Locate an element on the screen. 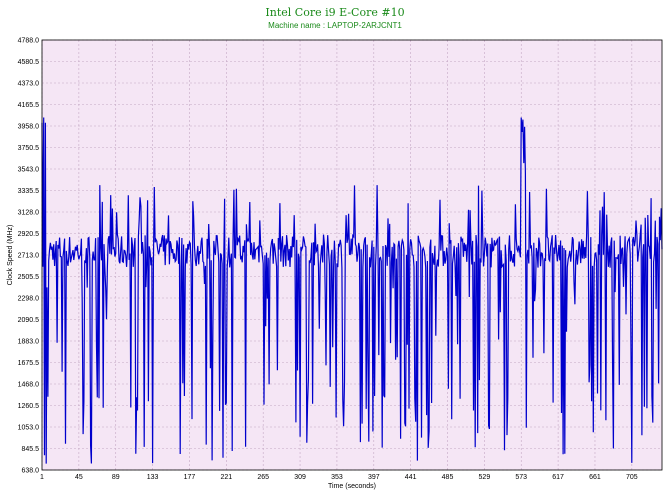 Image resolution: width=670 pixels, height=502 pixels. y-axis-label: Clock Speed (MHz) is located at coordinates (10, 255).